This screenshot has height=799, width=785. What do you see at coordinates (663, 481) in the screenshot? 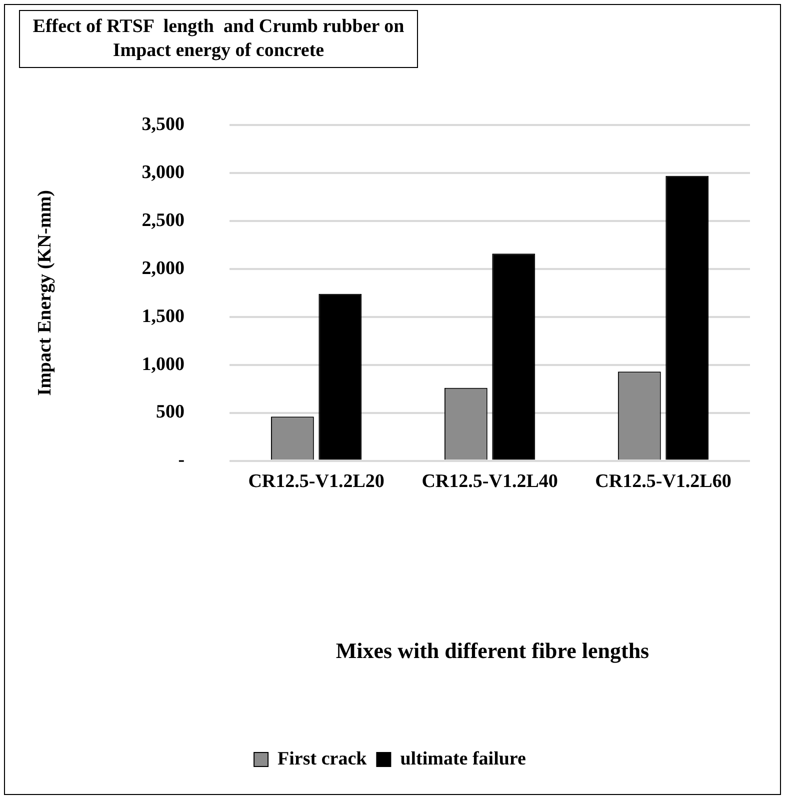
I see `x-tick-label: CR12.5-V1.2L60` at bounding box center [663, 481].